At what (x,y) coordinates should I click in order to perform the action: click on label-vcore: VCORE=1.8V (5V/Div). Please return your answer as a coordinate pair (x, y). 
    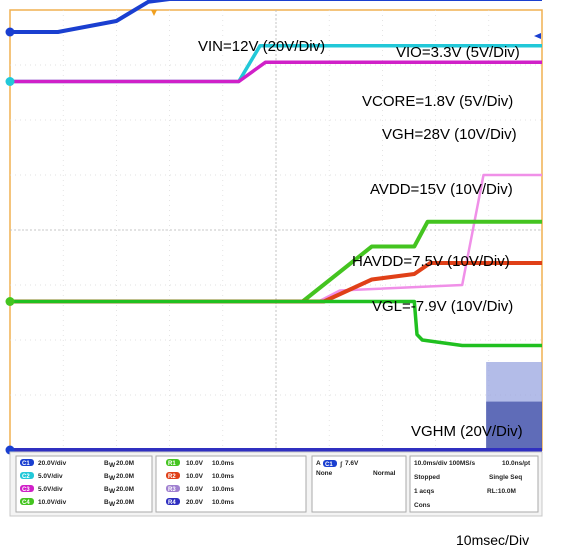
    Looking at the image, I should click on (437, 101).